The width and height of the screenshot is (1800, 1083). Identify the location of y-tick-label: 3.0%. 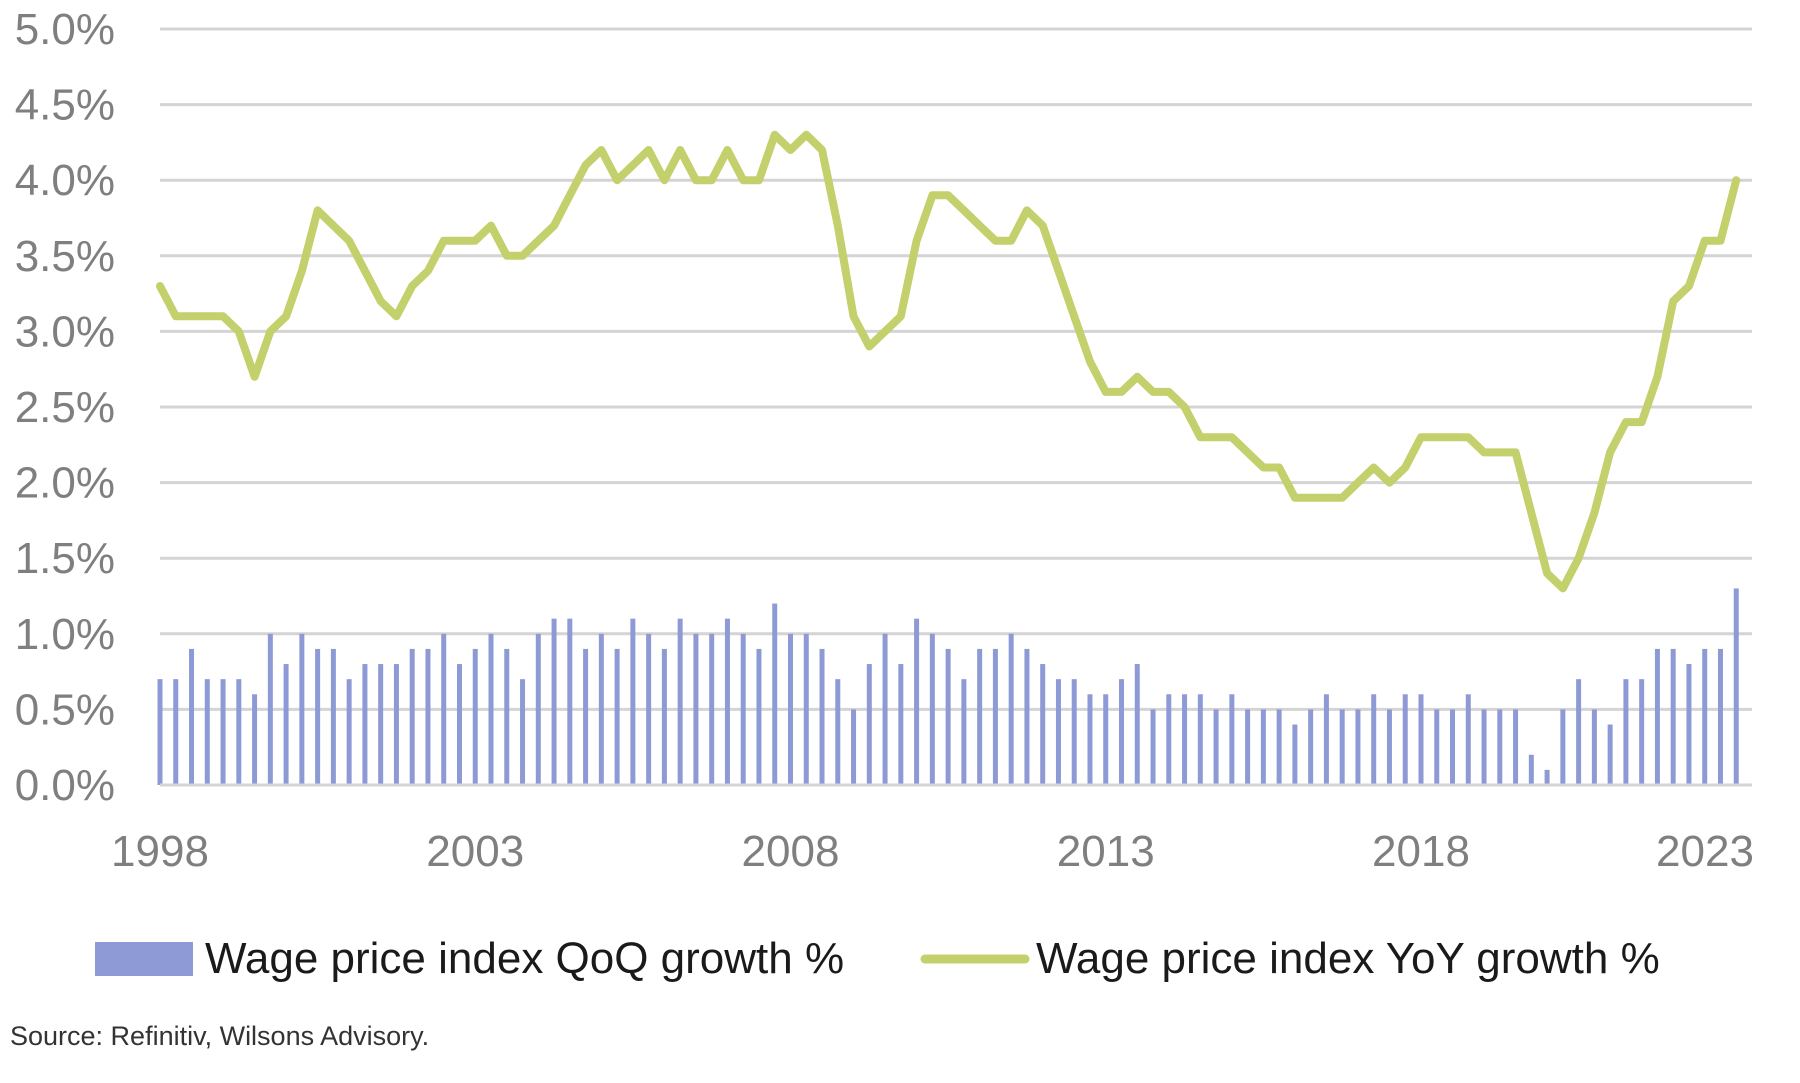
(65, 331).